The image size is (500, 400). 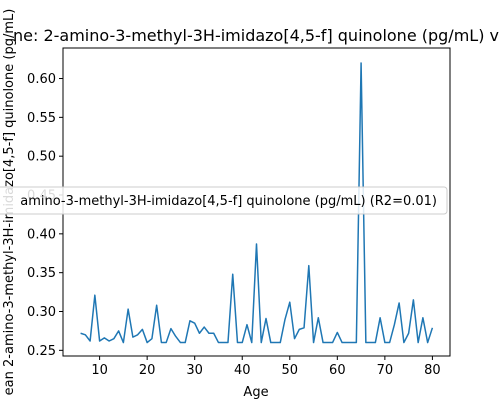 I want to click on x-tick-label: 30, so click(x=194, y=370).